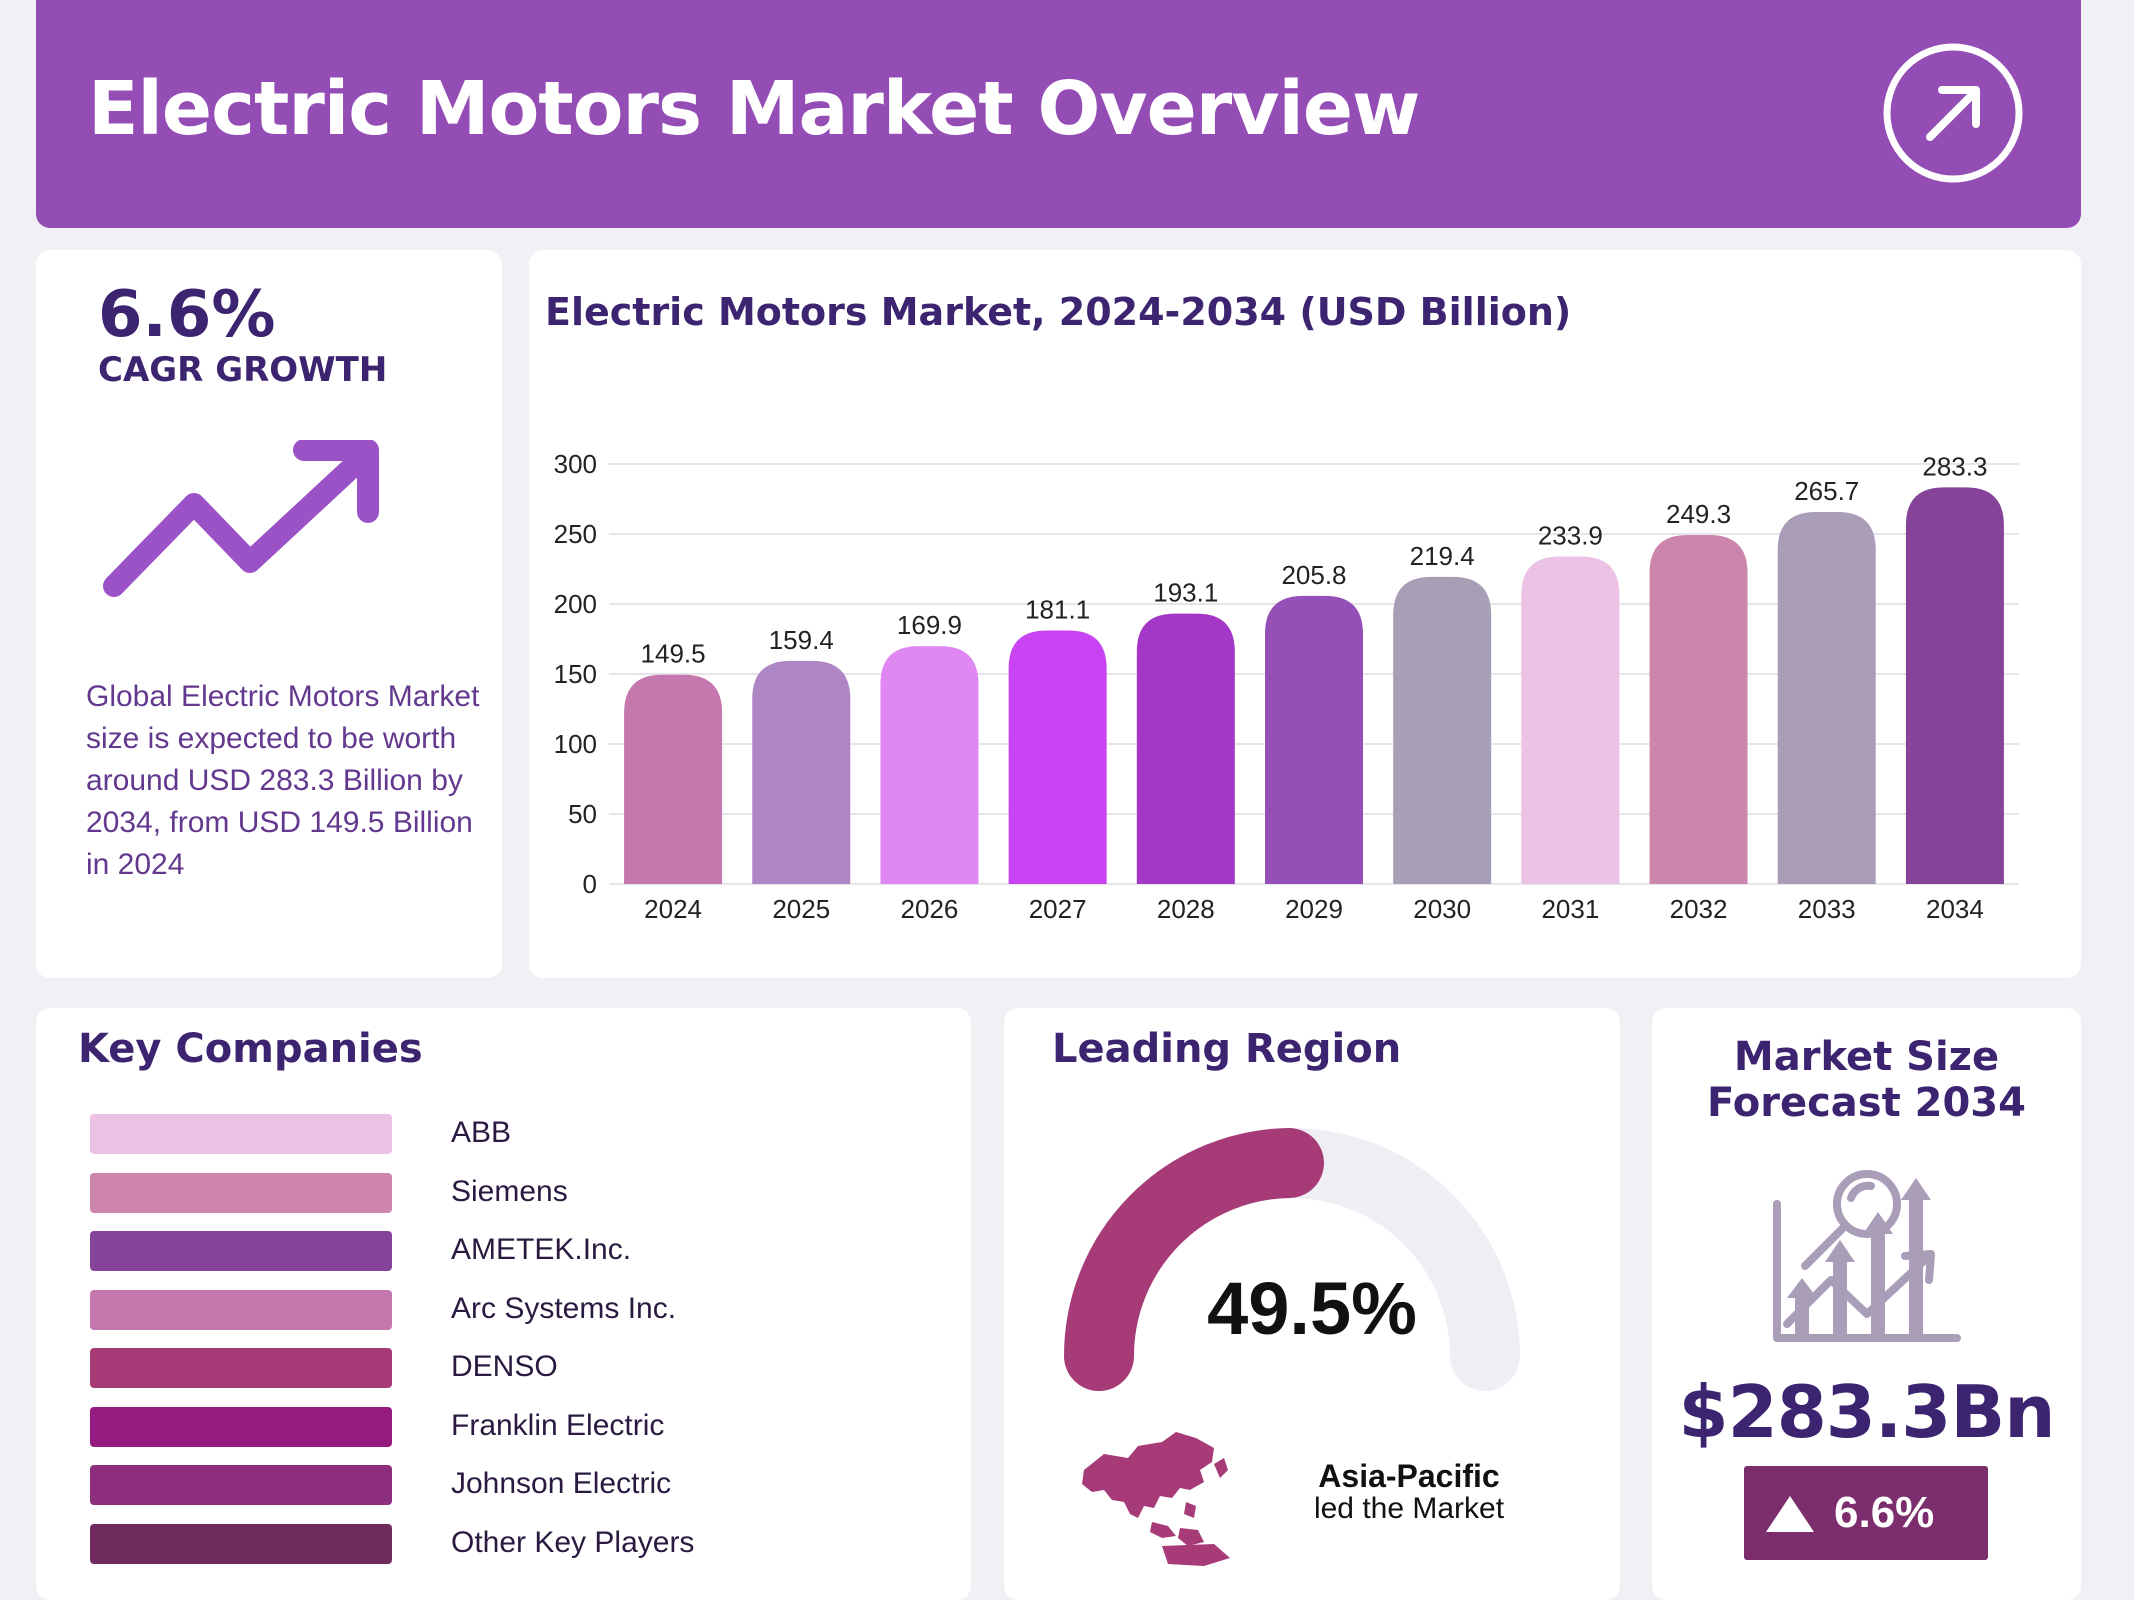 The height and width of the screenshot is (1600, 2134). I want to click on cagr-value: 6.6%, so click(187, 315).